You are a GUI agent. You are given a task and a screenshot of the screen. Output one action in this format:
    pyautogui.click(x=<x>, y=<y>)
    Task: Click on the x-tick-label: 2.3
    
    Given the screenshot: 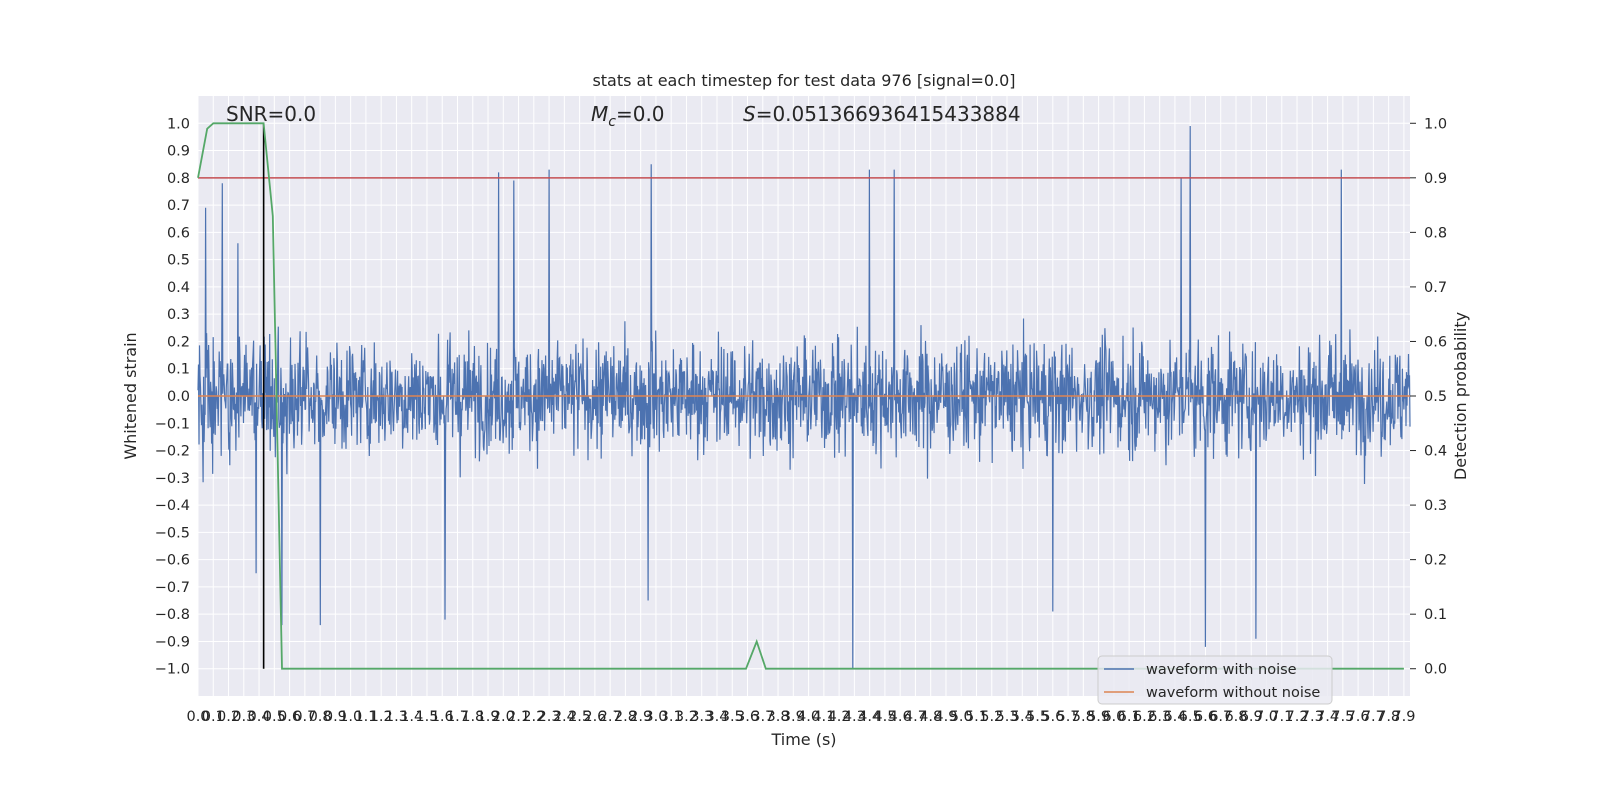 What is the action you would take?
    pyautogui.click(x=549, y=717)
    